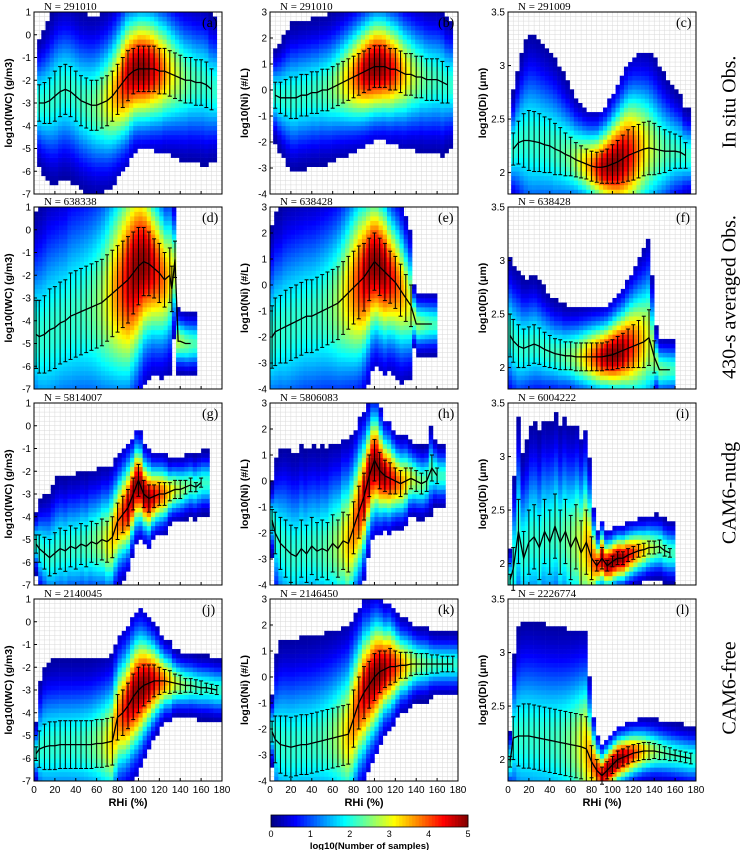 The image size is (740, 850). I want to click on y-tick-label: 1, so click(264, 65).